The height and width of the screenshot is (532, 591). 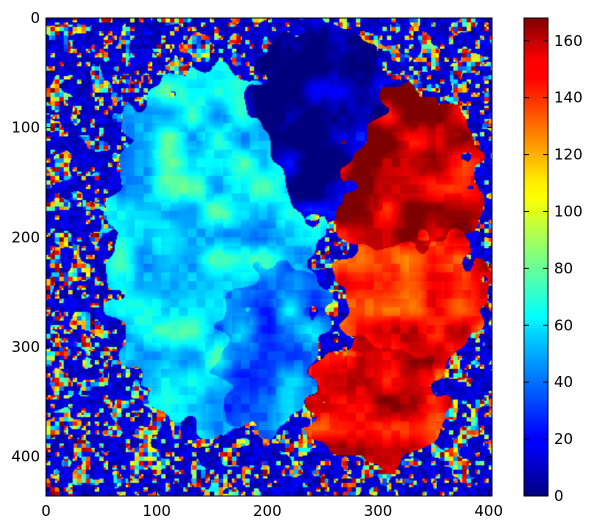 I want to click on colorbar-tick-label: 40, so click(x=563, y=382).